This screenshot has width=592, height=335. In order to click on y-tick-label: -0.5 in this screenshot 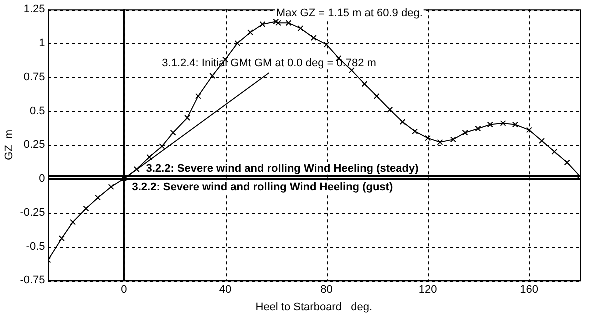, I will do `click(36, 246)`.